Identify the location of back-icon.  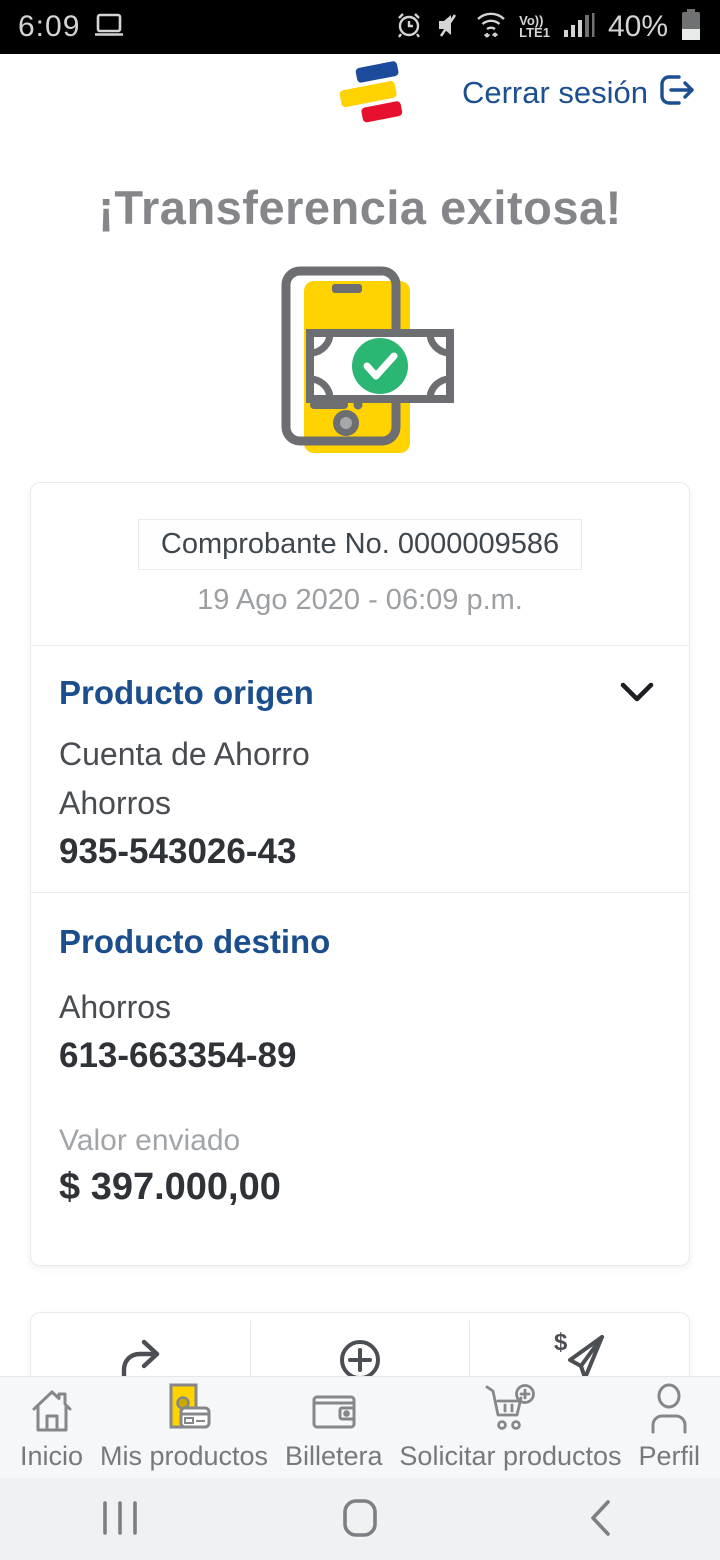
(600, 1519).